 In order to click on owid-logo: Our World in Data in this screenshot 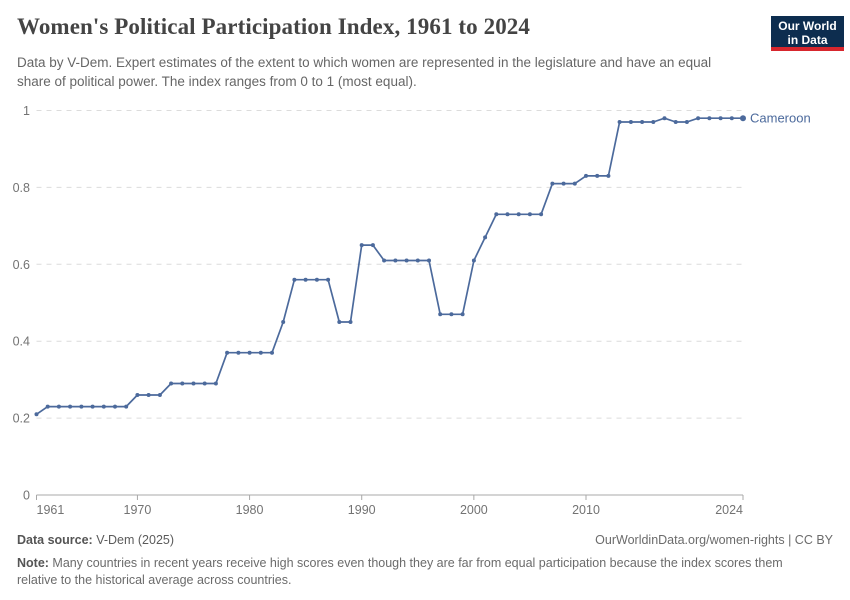, I will do `click(807, 33)`.